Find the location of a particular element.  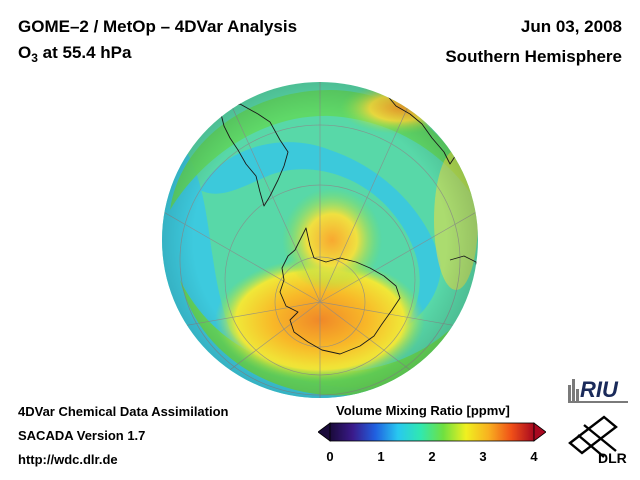

species-label: O is located at coordinates (25, 52).